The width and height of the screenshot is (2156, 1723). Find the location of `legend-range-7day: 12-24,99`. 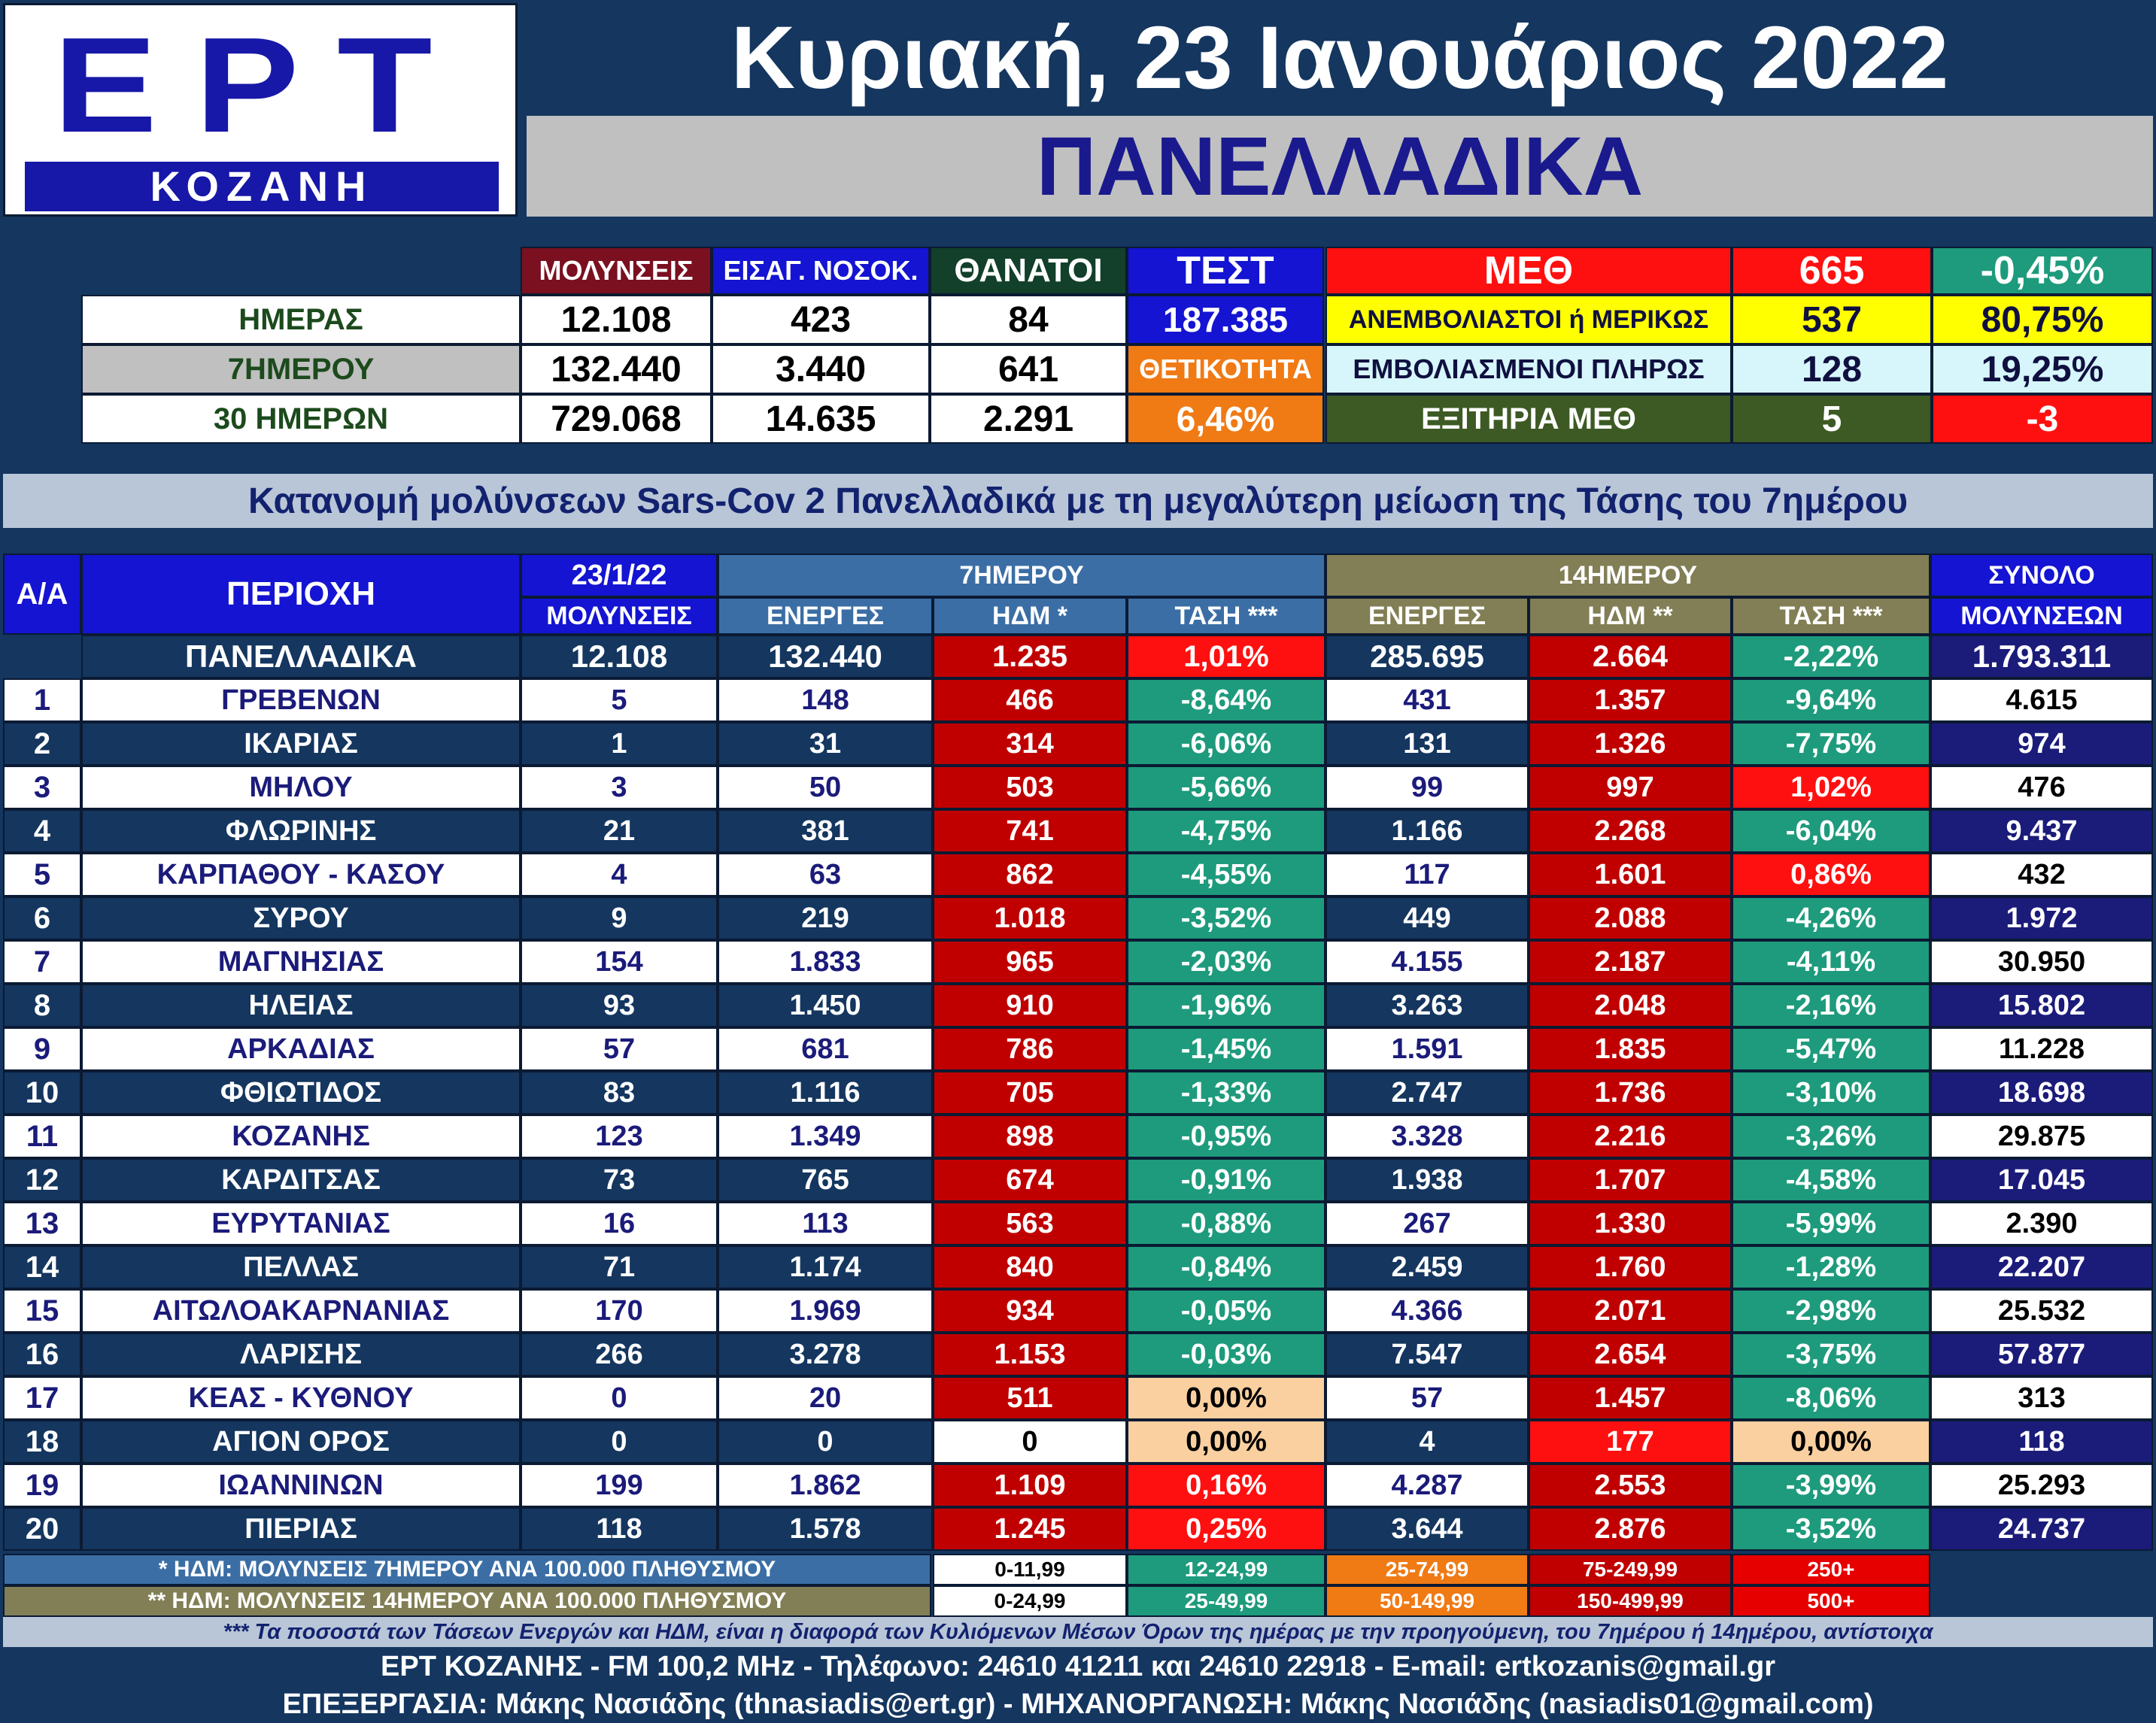

legend-range-7day: 12-24,99 is located at coordinates (1226, 1569).